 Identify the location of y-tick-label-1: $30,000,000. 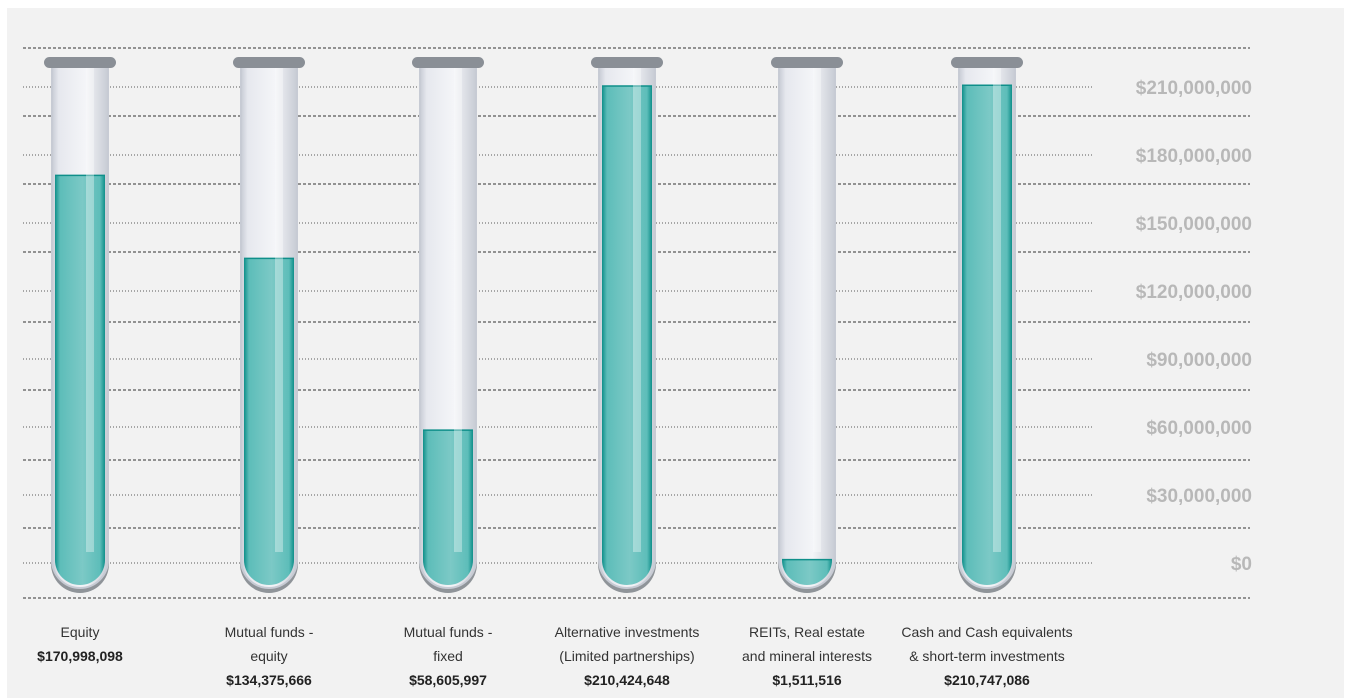
(1199, 496).